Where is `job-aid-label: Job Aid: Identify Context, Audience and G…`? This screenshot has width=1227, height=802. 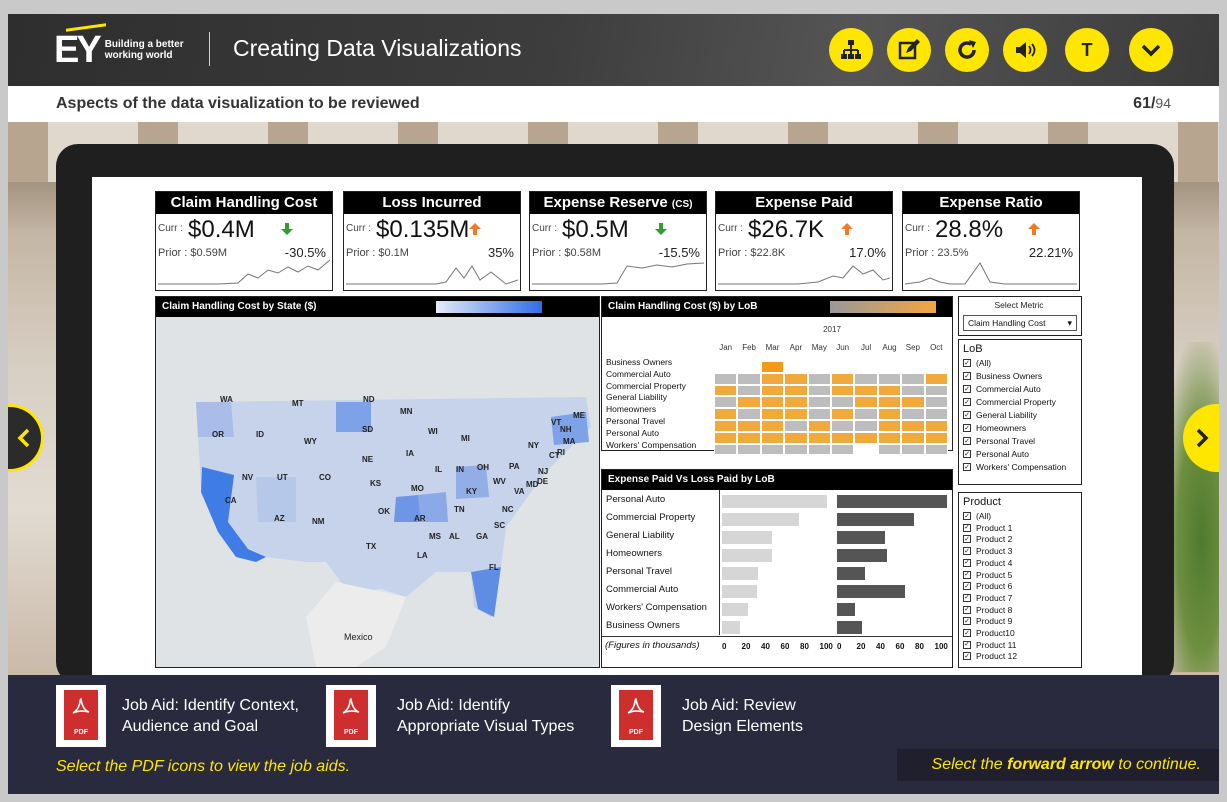
job-aid-label: Job Aid: Identify Context, Audience and G… is located at coordinates (210, 716).